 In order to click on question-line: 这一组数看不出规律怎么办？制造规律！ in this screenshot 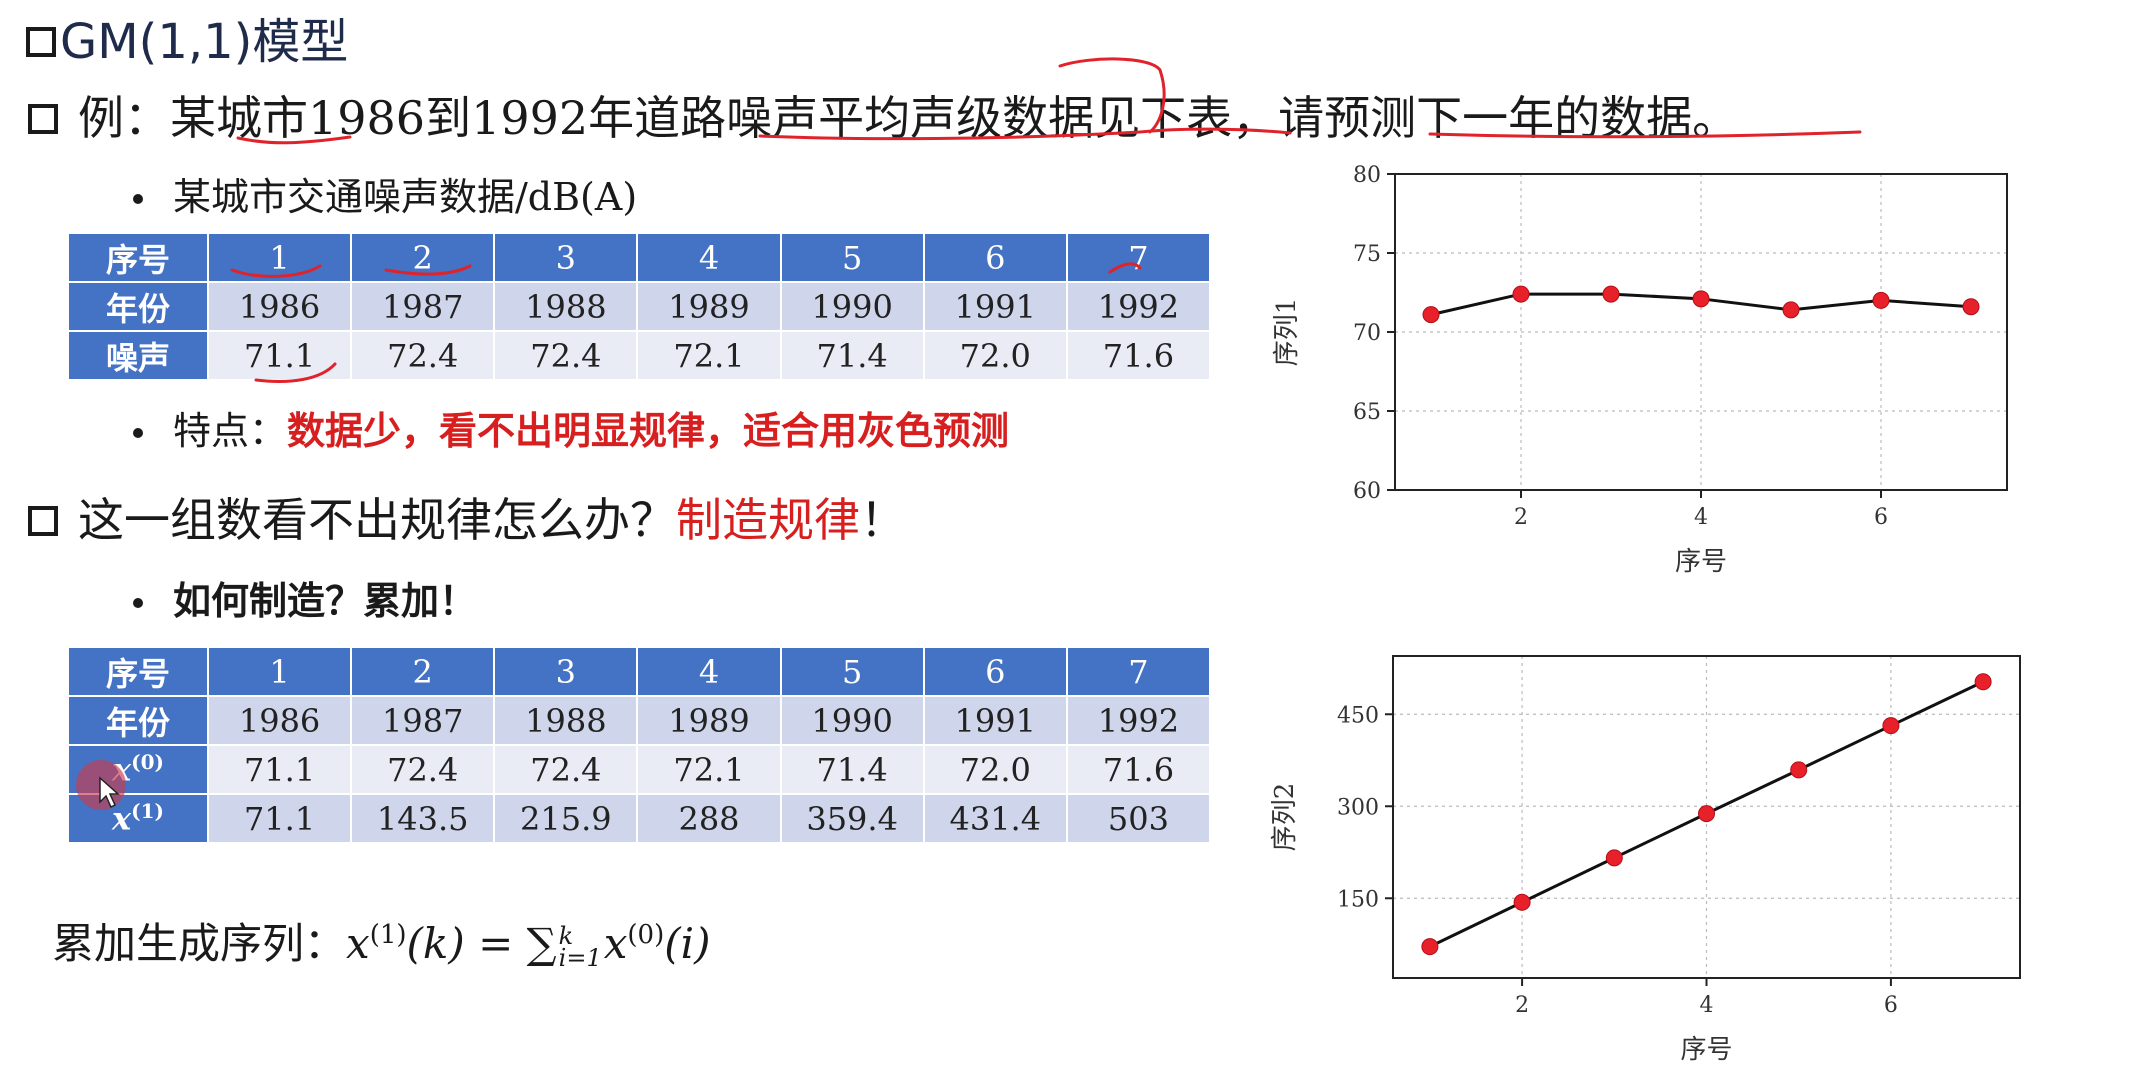, I will do `click(467, 517)`.